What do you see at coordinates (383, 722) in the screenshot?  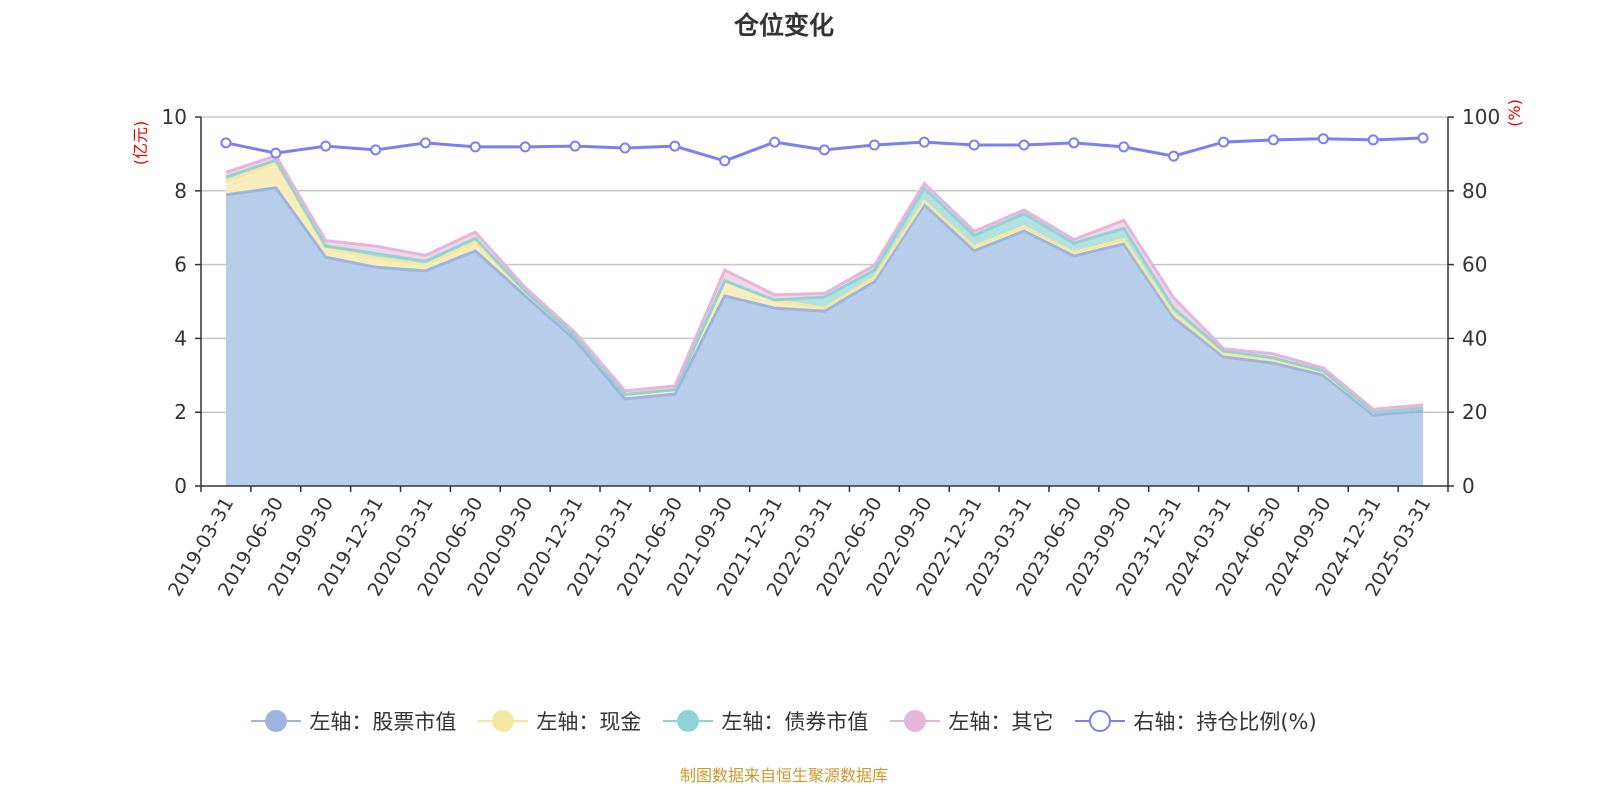 I see `legend-label: 左轴：股票市值` at bounding box center [383, 722].